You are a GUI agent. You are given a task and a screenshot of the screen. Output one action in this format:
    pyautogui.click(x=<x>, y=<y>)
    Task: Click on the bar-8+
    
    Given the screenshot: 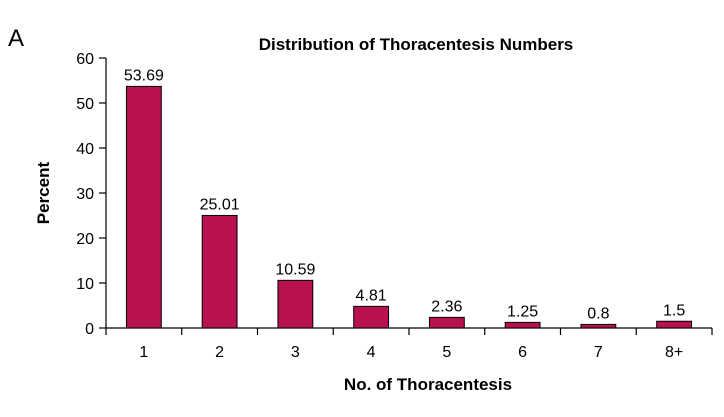 What is the action you would take?
    pyautogui.click(x=674, y=324)
    